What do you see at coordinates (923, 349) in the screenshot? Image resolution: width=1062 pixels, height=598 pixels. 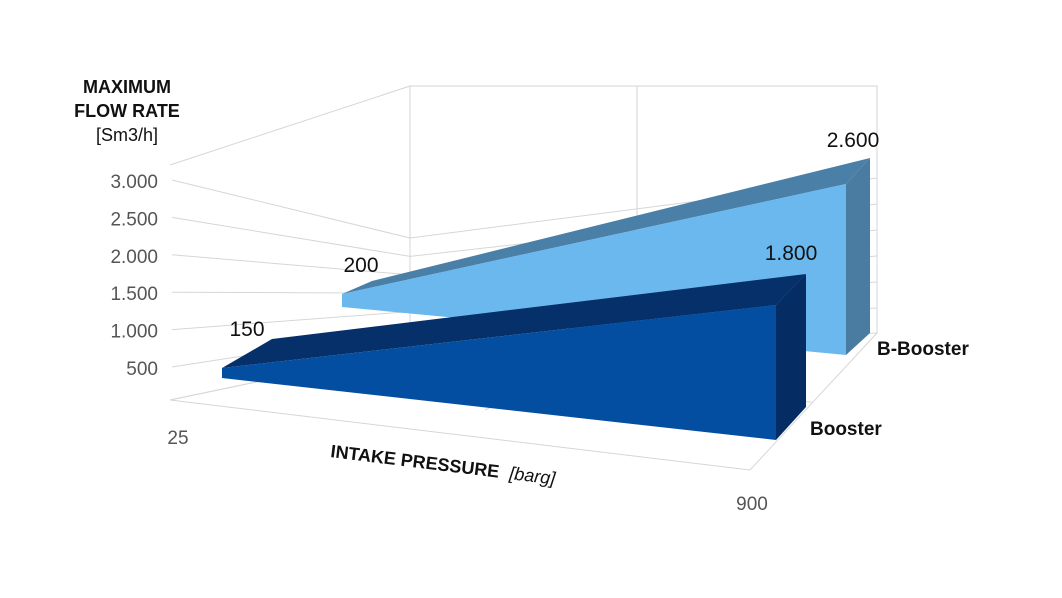 I see `series-label-b-booster: B-Booster` at bounding box center [923, 349].